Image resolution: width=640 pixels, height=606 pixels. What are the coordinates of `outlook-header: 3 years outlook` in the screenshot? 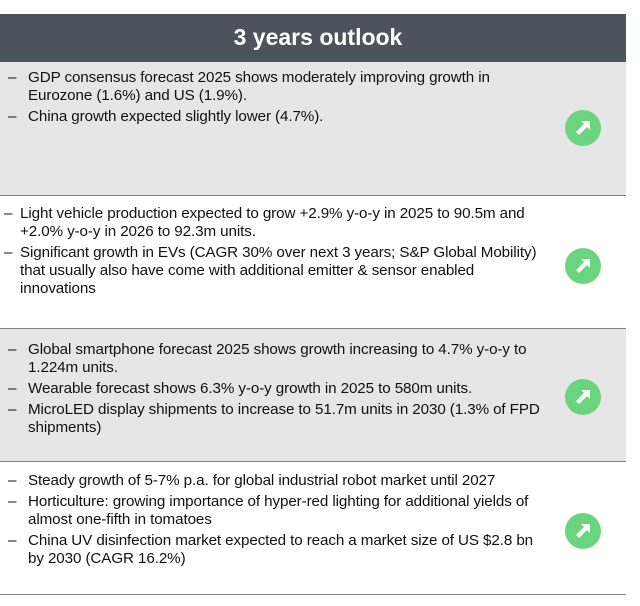 It's located at (313, 37).